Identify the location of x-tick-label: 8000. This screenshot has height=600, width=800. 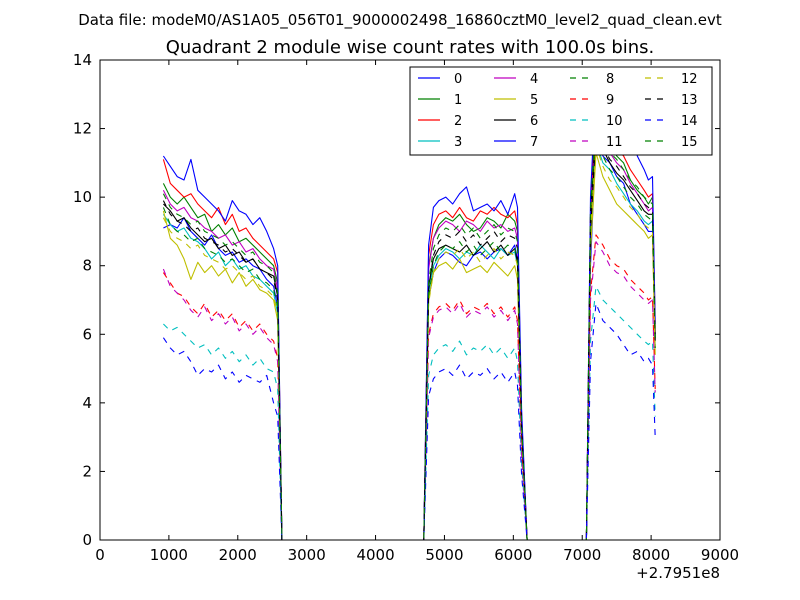
(651, 555).